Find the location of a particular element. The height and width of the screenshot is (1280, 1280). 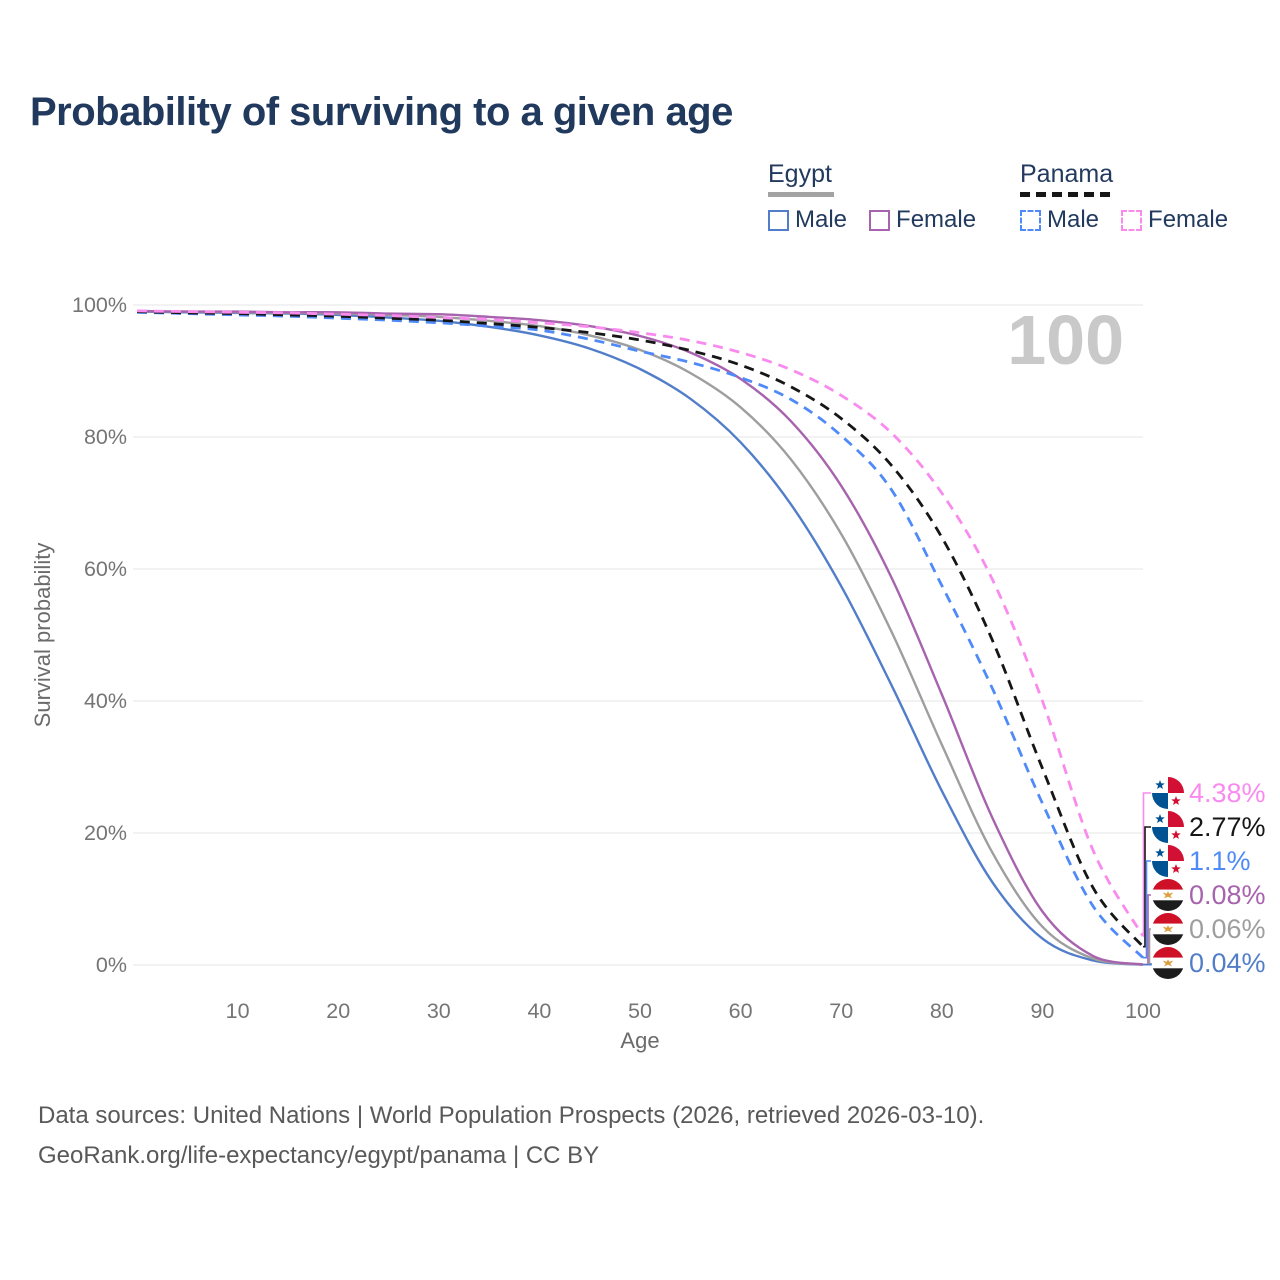

legend-item-panama-male: Male is located at coordinates (1059, 220).